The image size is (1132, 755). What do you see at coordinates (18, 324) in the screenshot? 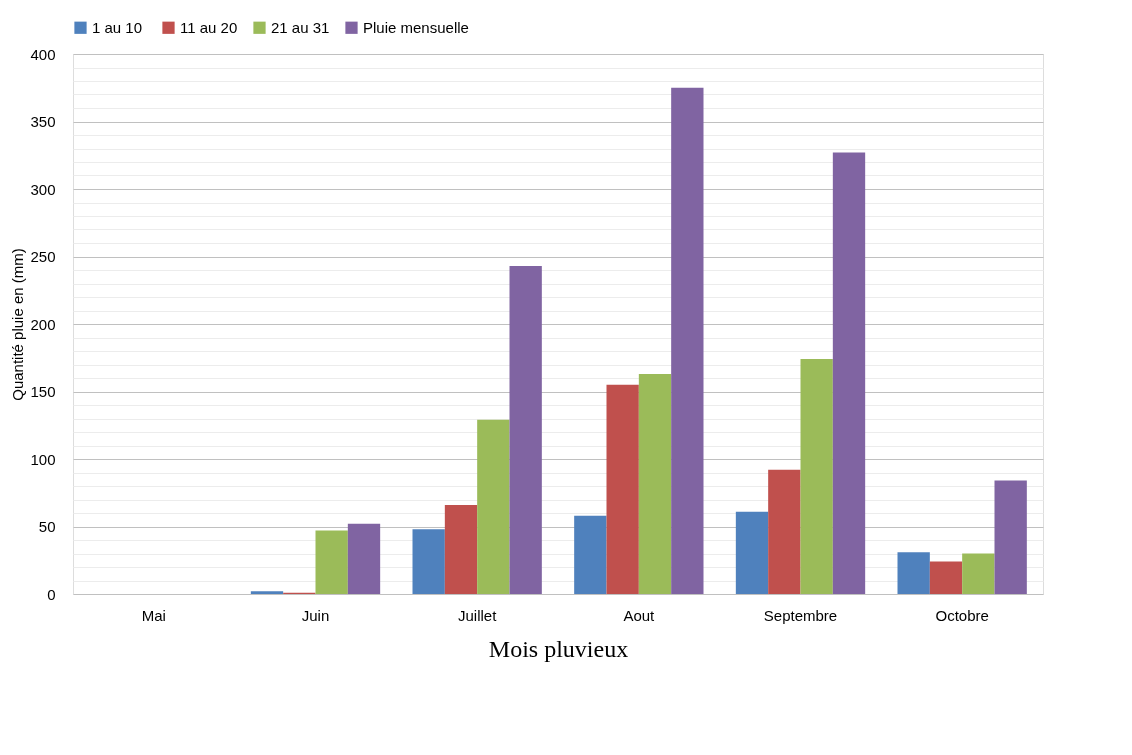
I see `y-axis-title: Quantité pluie en (mm)` at bounding box center [18, 324].